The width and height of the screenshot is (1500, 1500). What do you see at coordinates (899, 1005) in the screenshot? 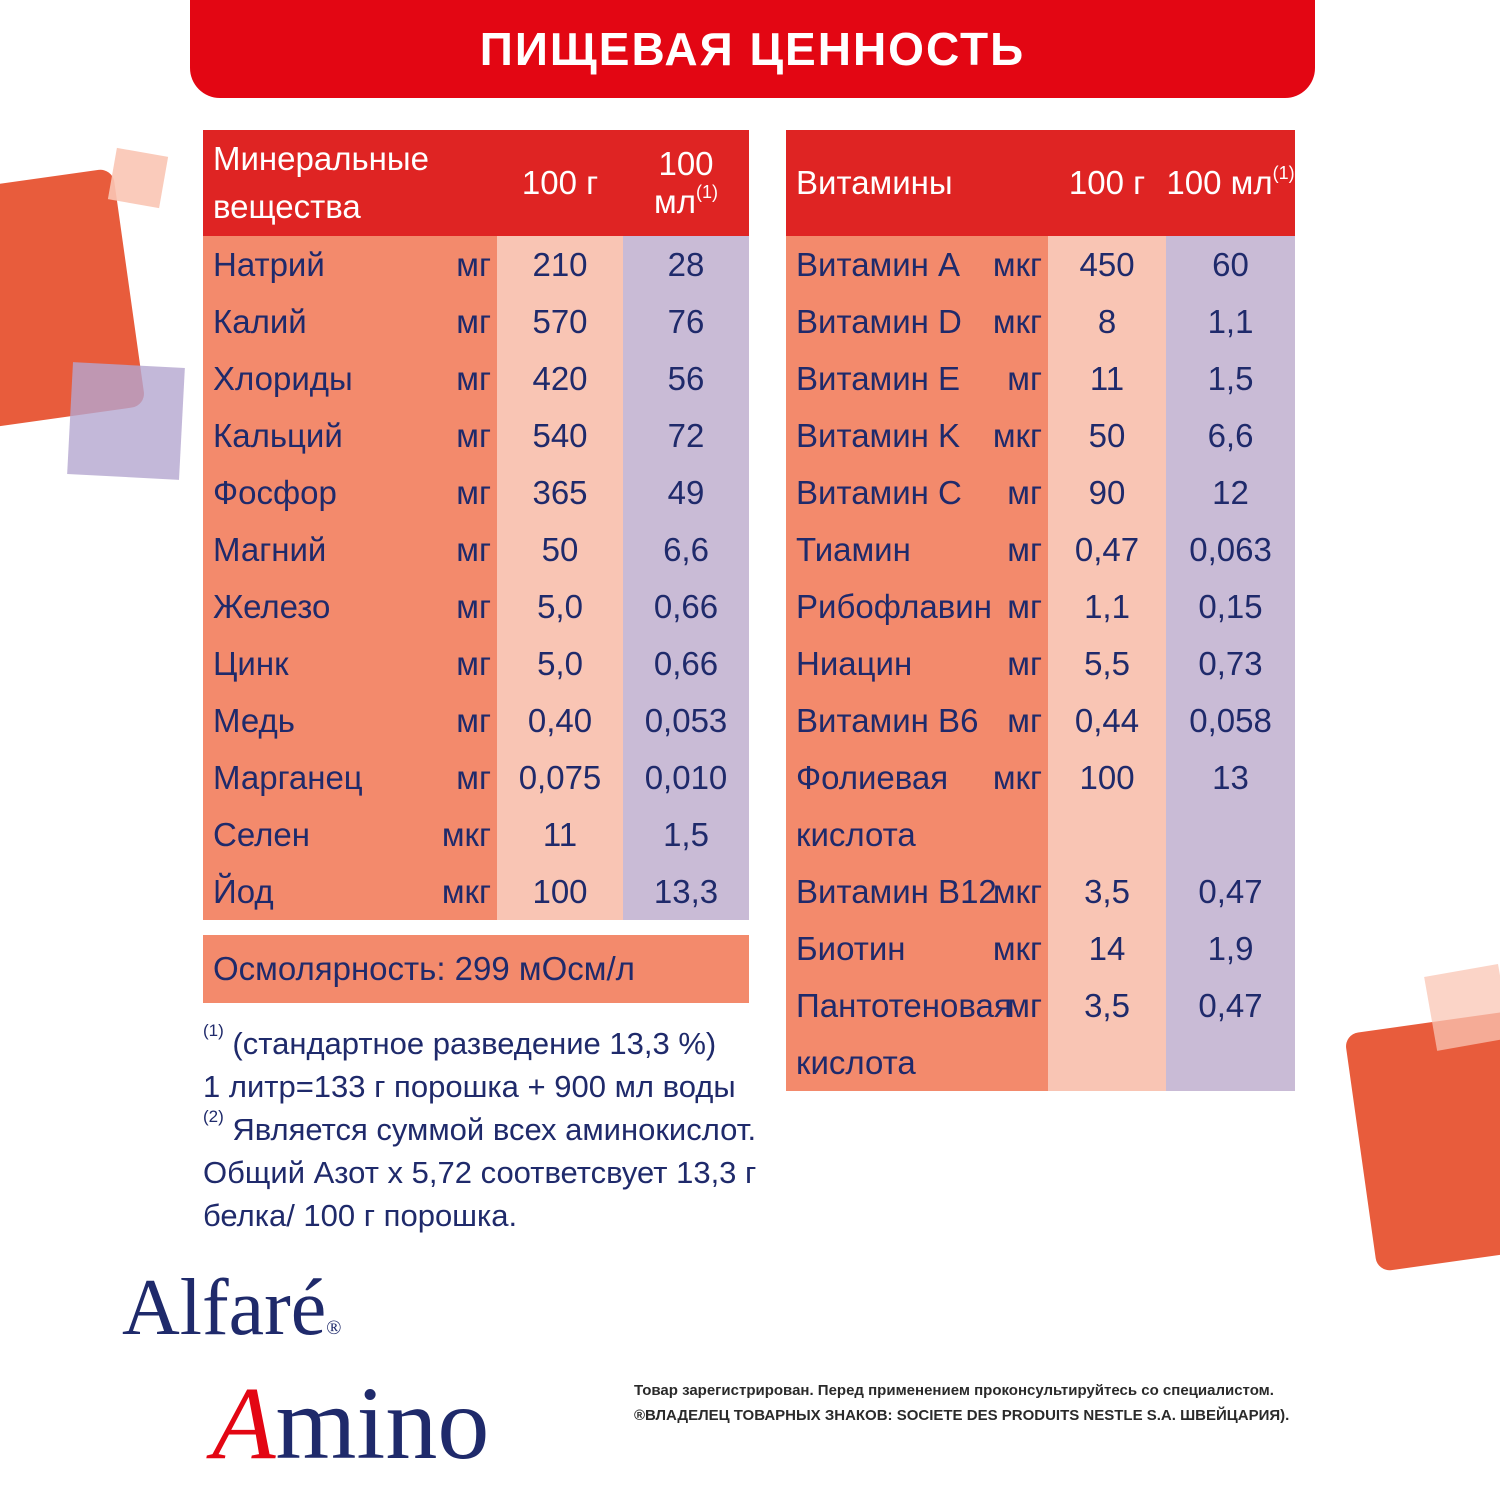
I see `nutrient-name: Пантотеновая` at bounding box center [899, 1005].